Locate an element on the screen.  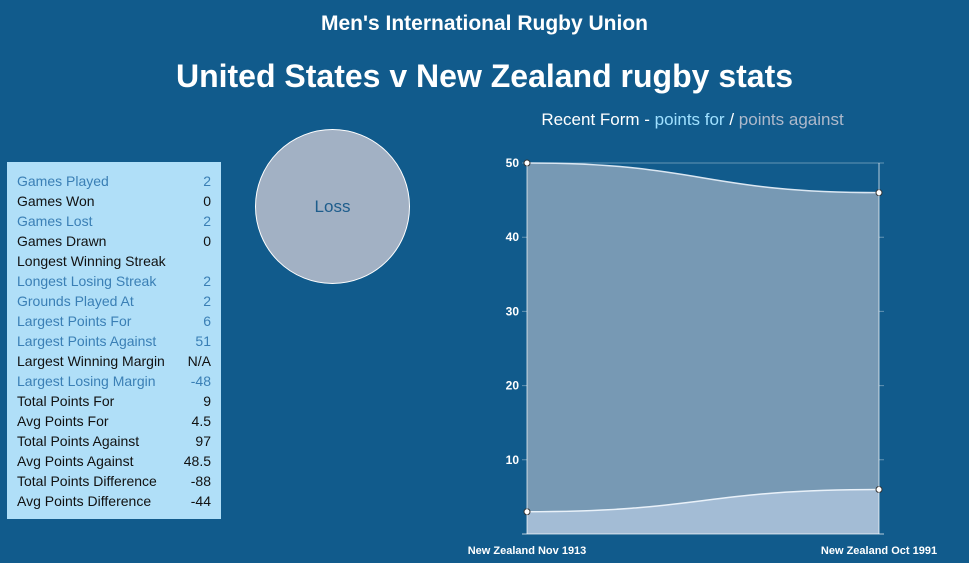
stat-label: Total Points For is located at coordinates (66, 401).